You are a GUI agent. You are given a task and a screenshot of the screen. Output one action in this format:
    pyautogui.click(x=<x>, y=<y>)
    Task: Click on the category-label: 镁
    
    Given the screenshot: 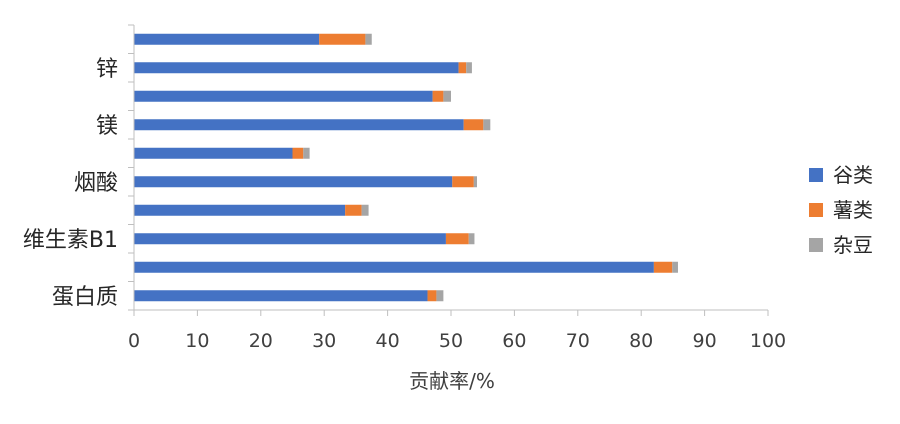 What is the action you would take?
    pyautogui.click(x=107, y=126)
    